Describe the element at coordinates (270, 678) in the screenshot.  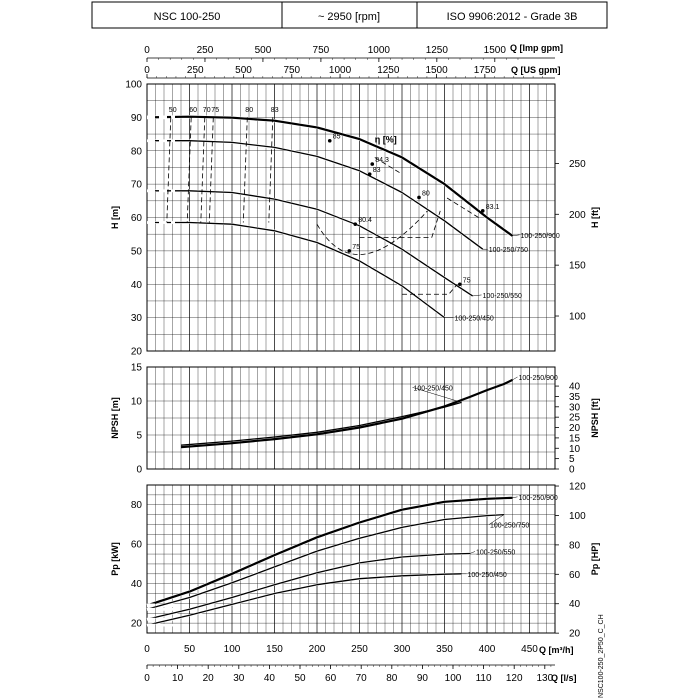
I see `x2-tick-label: 40` at that location.